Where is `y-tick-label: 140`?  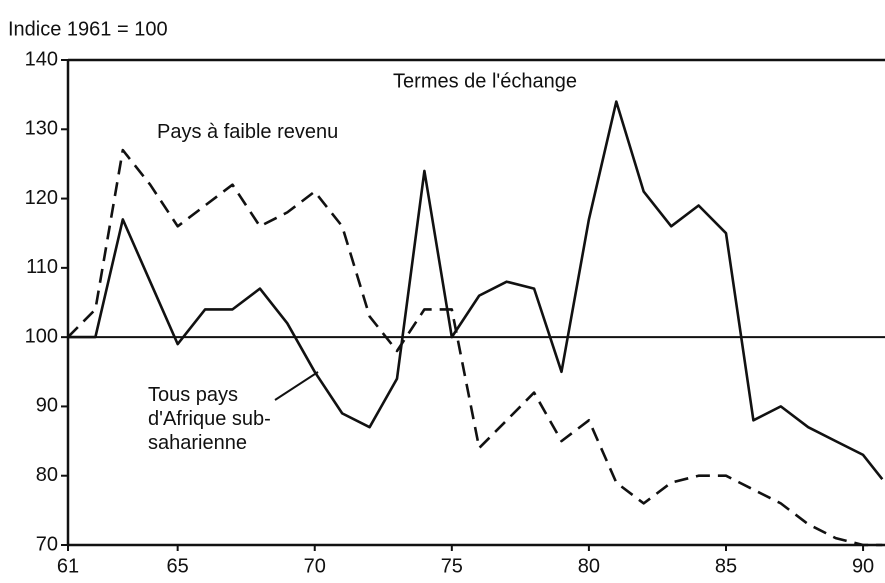
y-tick-label: 140 is located at coordinates (41, 59).